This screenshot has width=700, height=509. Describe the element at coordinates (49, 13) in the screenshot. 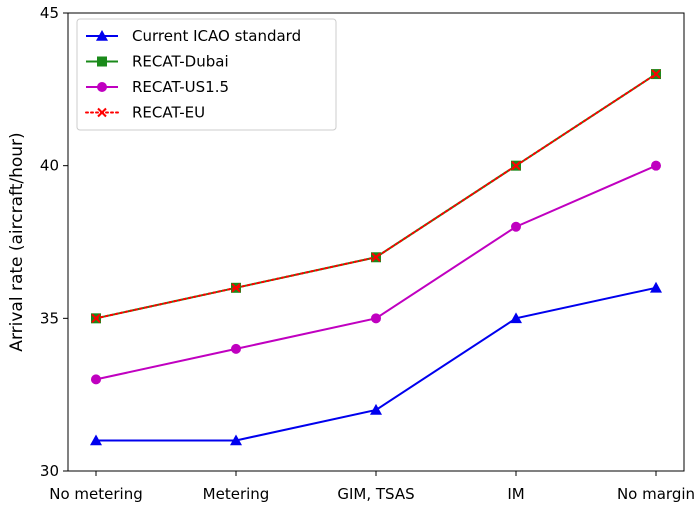

I see `y-tick-label: 45` at that location.